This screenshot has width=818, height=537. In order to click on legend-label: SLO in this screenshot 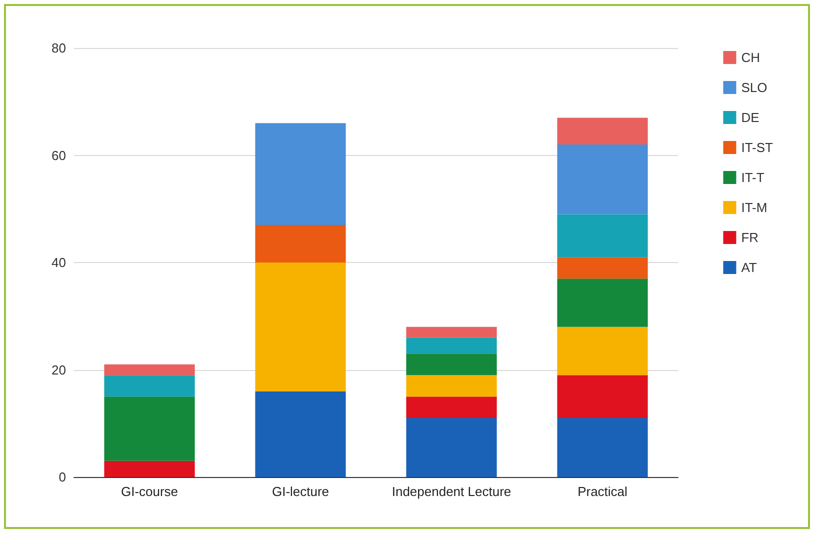, I will do `click(754, 87)`.